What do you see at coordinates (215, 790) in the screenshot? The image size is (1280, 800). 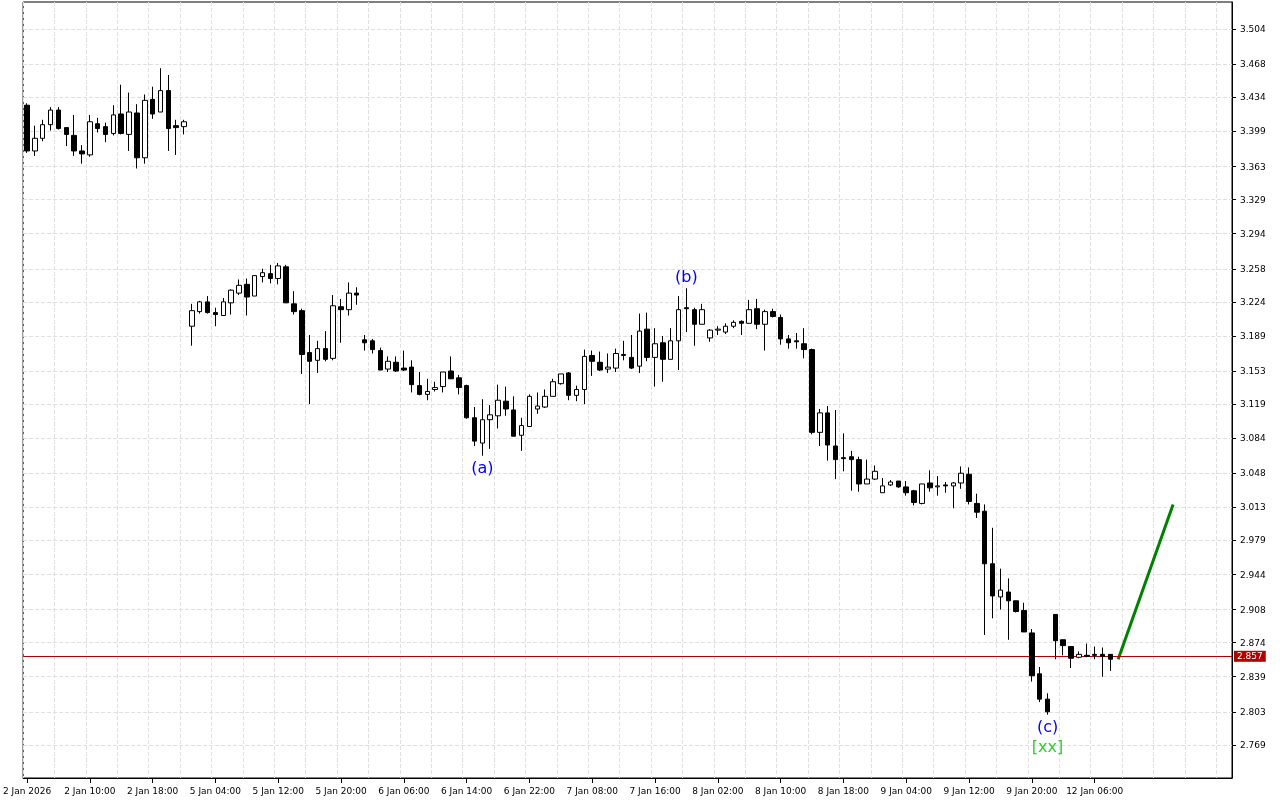 I see `x-tick-label: 5 Jan 04:00` at bounding box center [215, 790].